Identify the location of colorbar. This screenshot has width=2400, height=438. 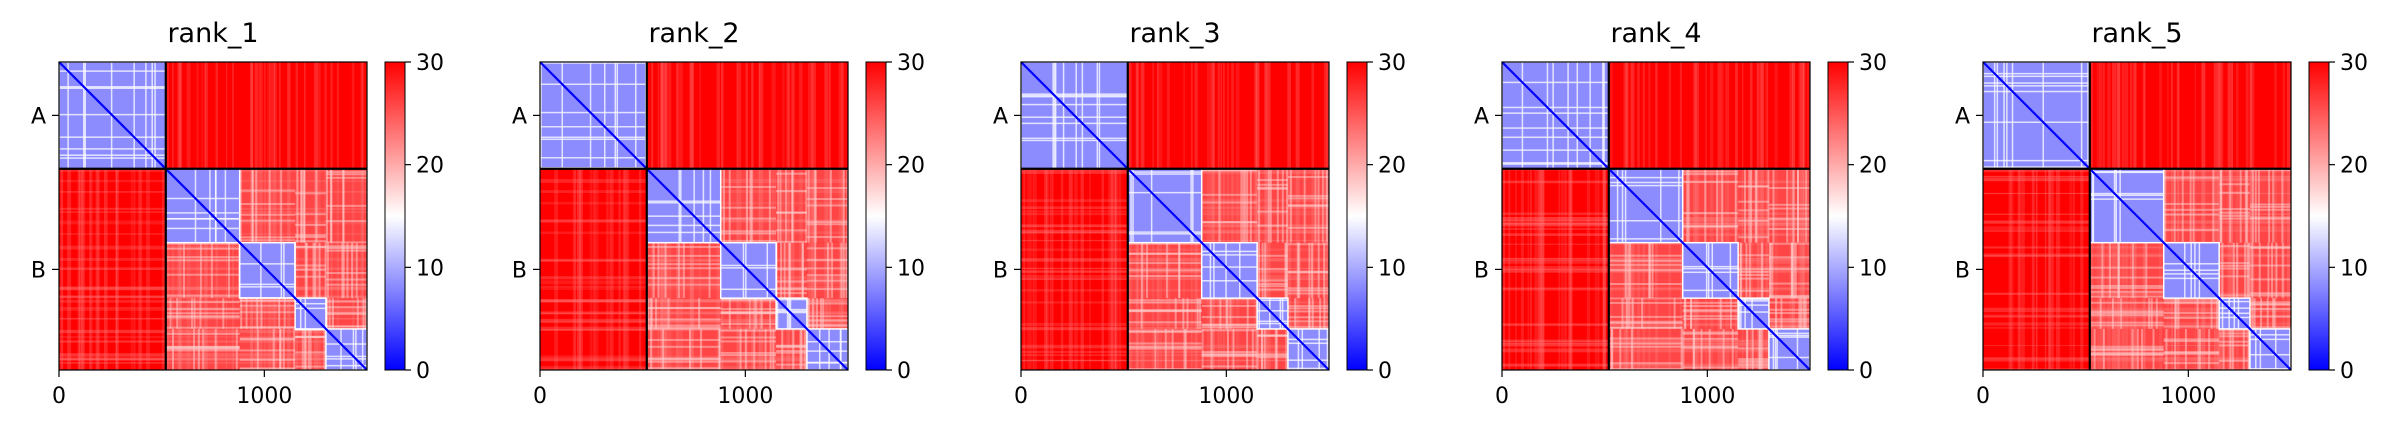
(1357, 216).